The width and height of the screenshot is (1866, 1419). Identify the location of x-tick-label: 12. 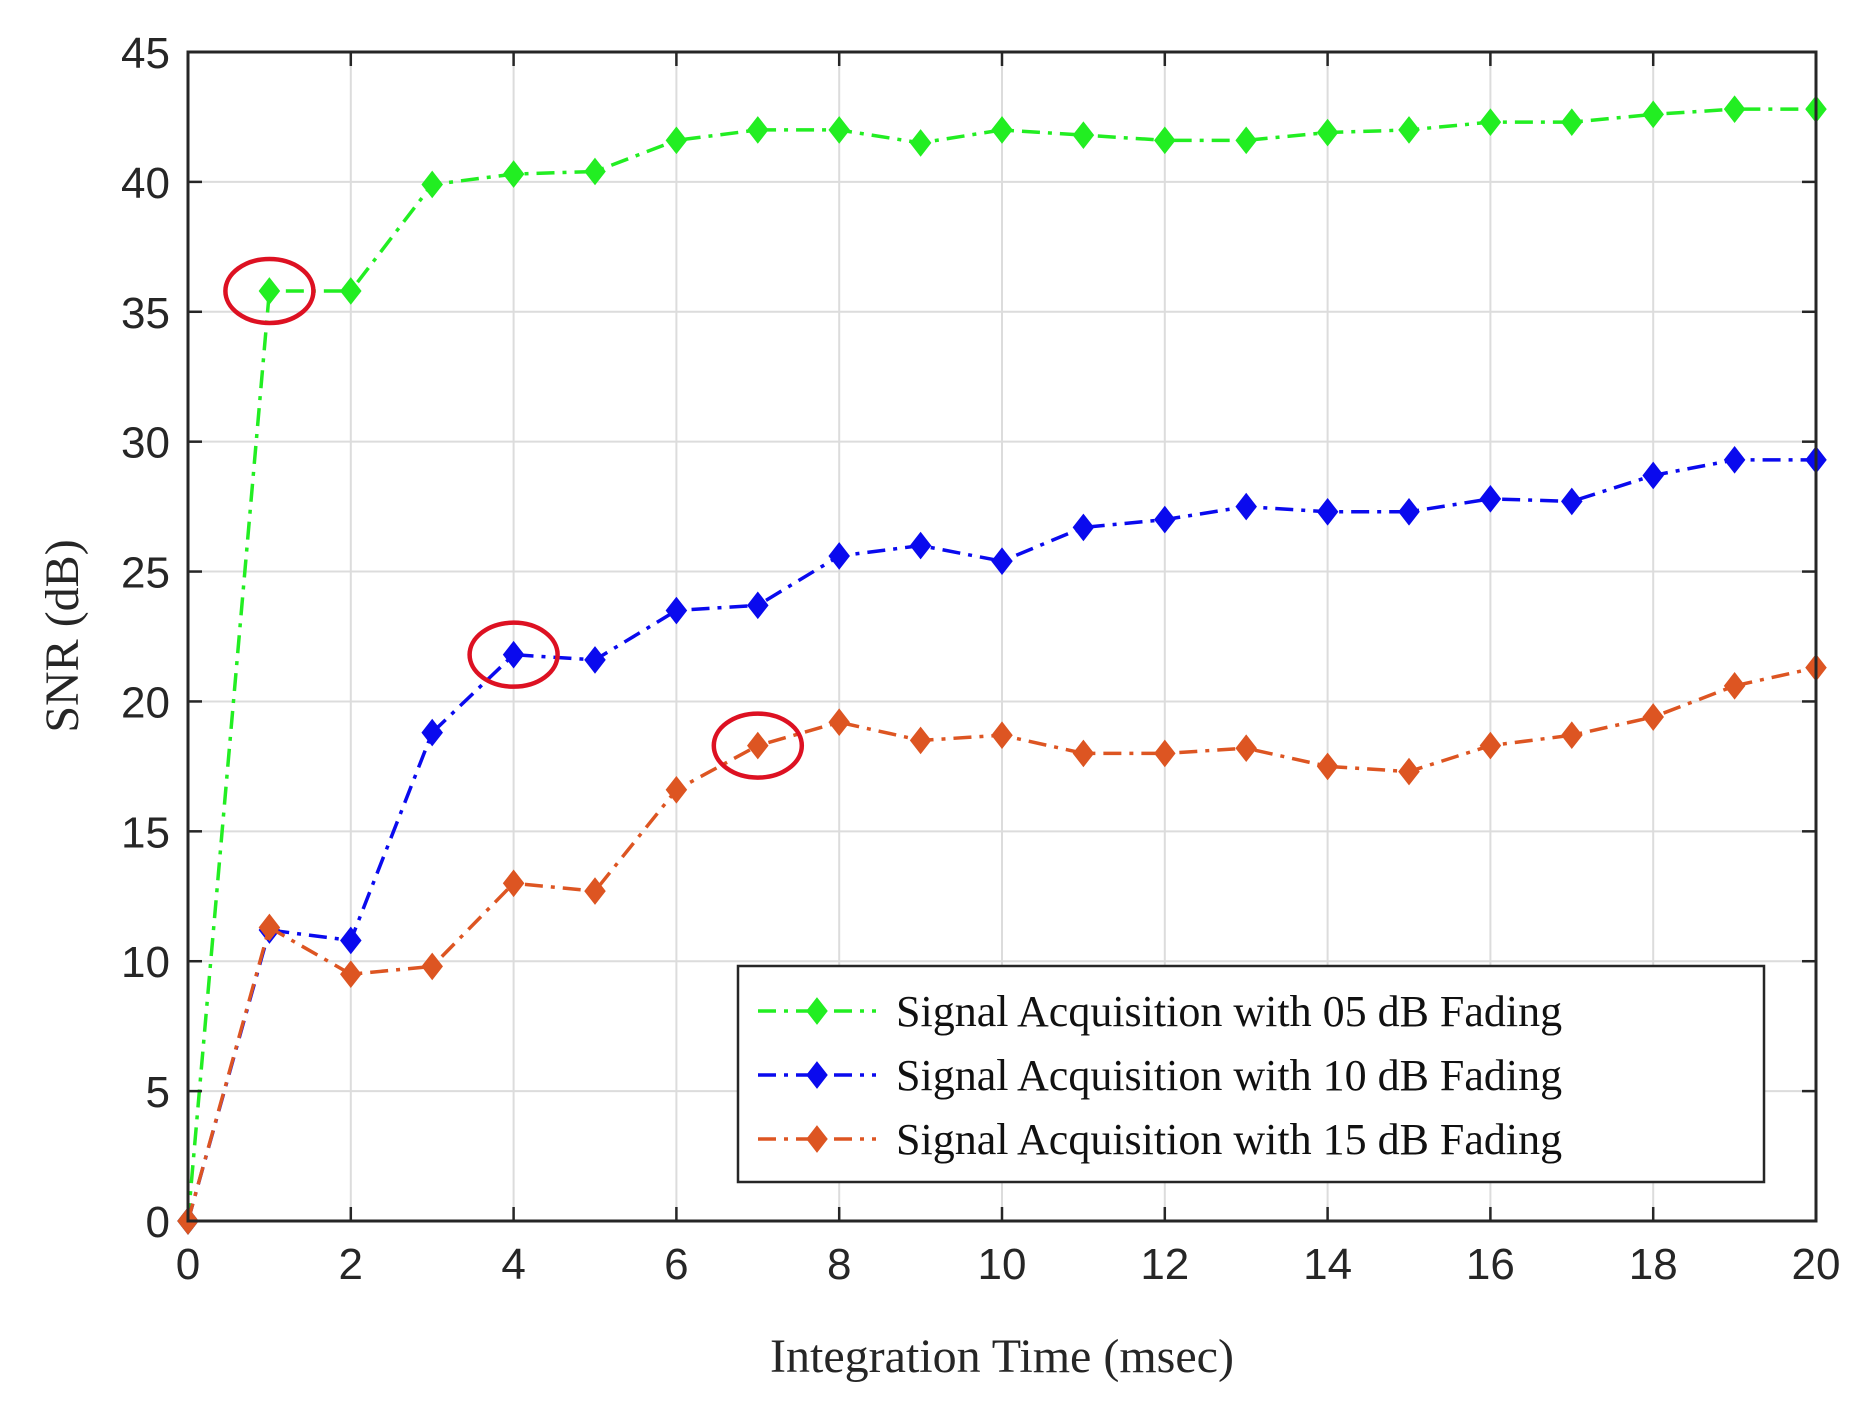
(1164, 1264).